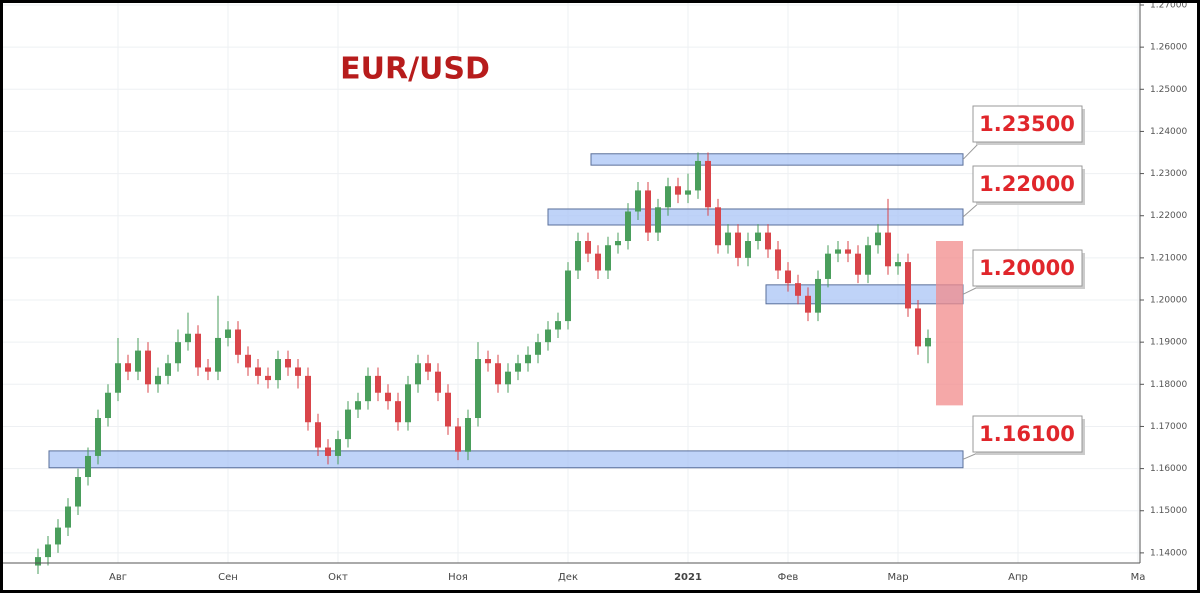 Image resolution: width=1200 pixels, height=593 pixels. Describe the element at coordinates (688, 577) in the screenshot. I see `x-tick-label: 2021` at that location.